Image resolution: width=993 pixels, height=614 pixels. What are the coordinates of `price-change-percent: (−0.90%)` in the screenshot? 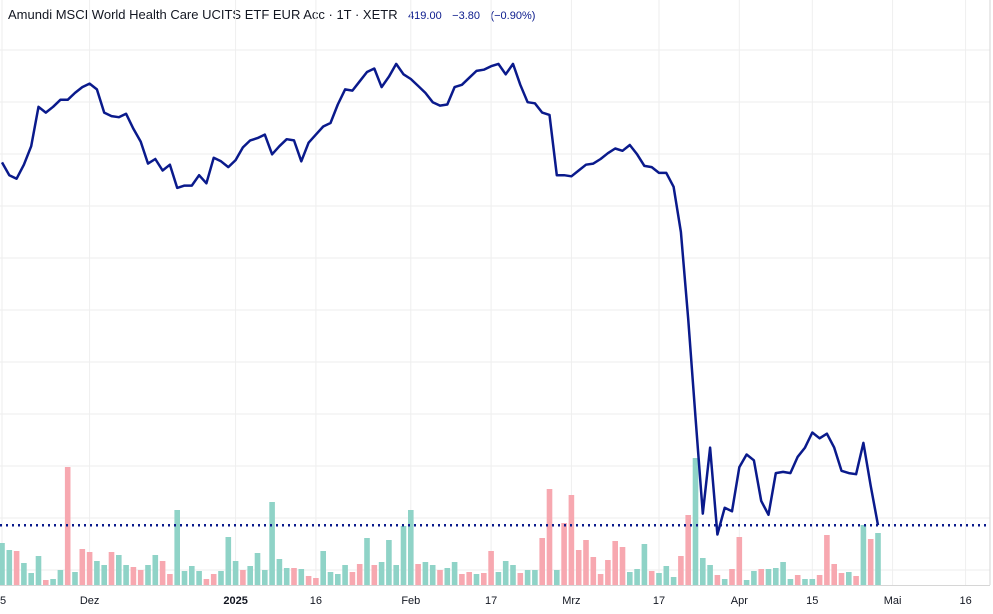 It's located at (513, 16).